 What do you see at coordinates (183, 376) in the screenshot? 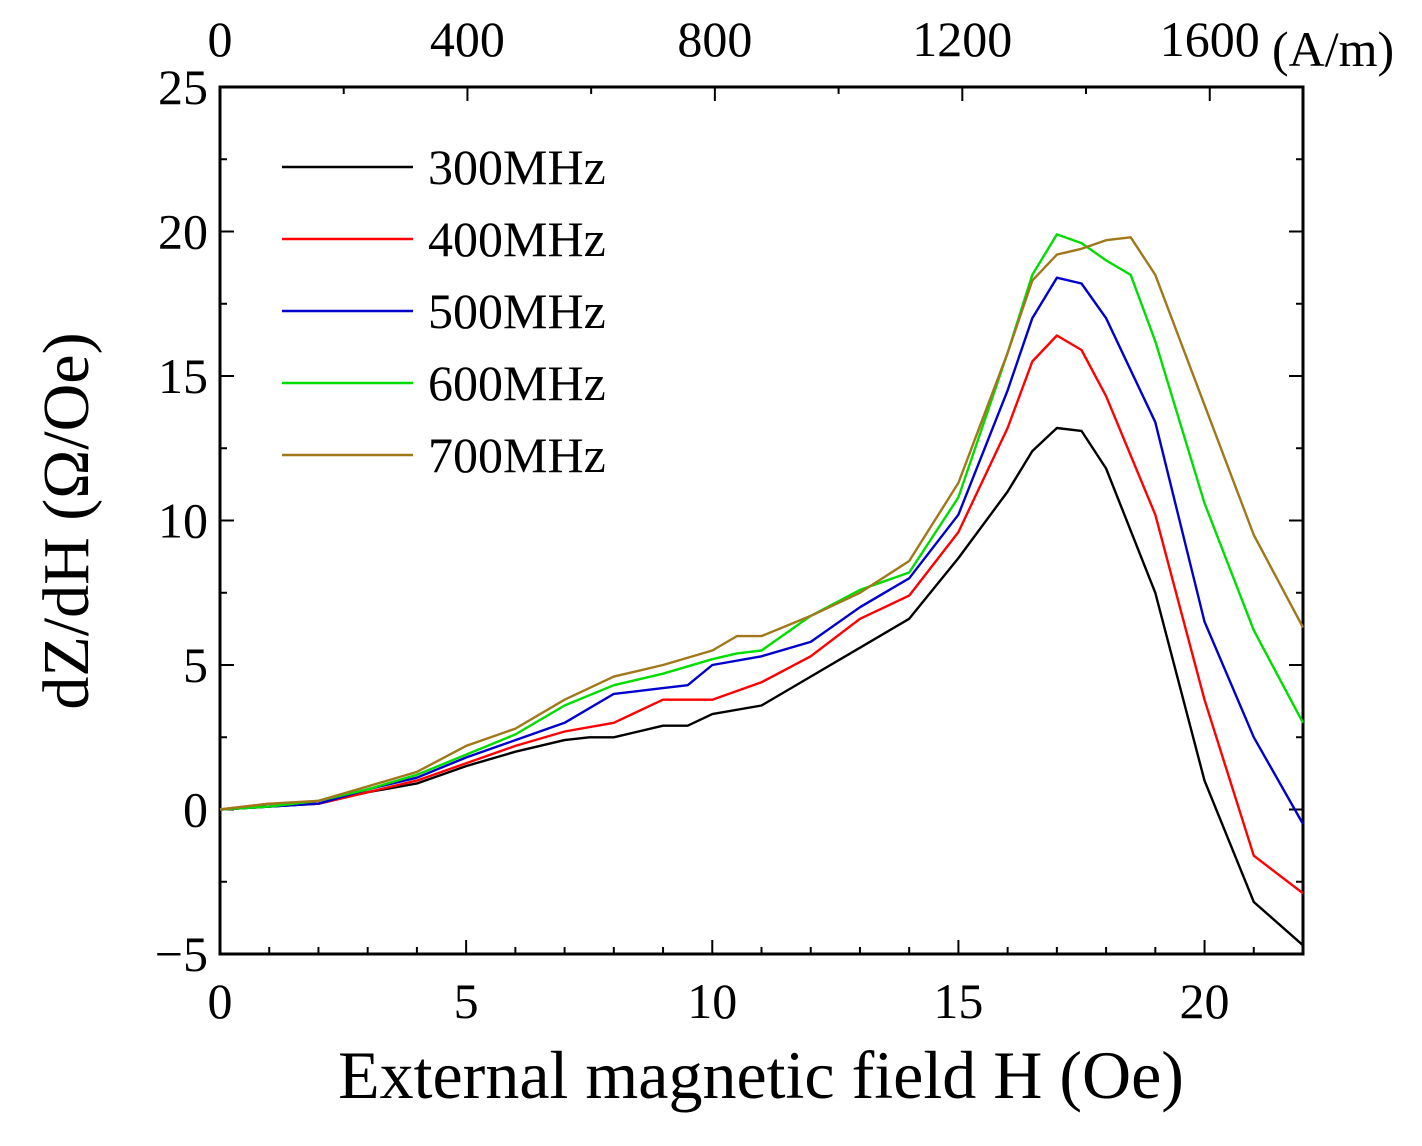
I see `y-tick-label: 15` at bounding box center [183, 376].